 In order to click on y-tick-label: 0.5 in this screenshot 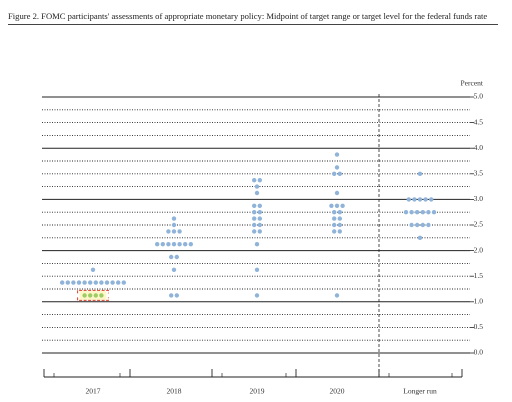, I will do `click(479, 326)`.